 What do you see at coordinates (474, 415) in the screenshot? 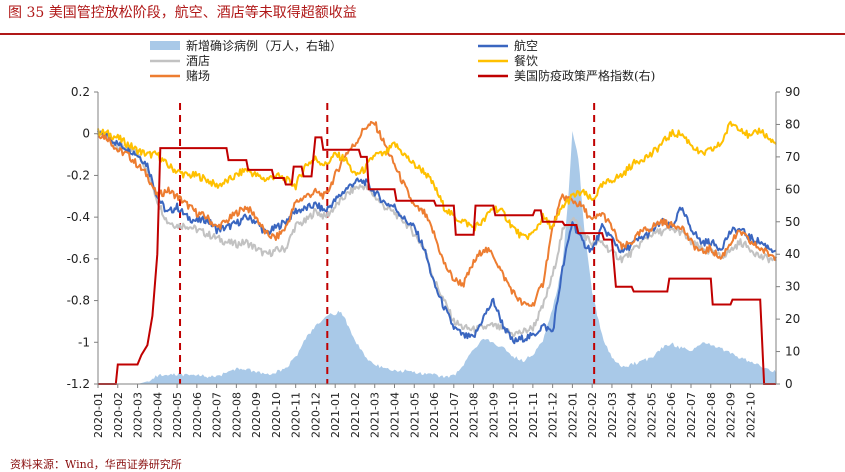
I see `x-axis-tick-label: 2021-08` at bounding box center [474, 415].